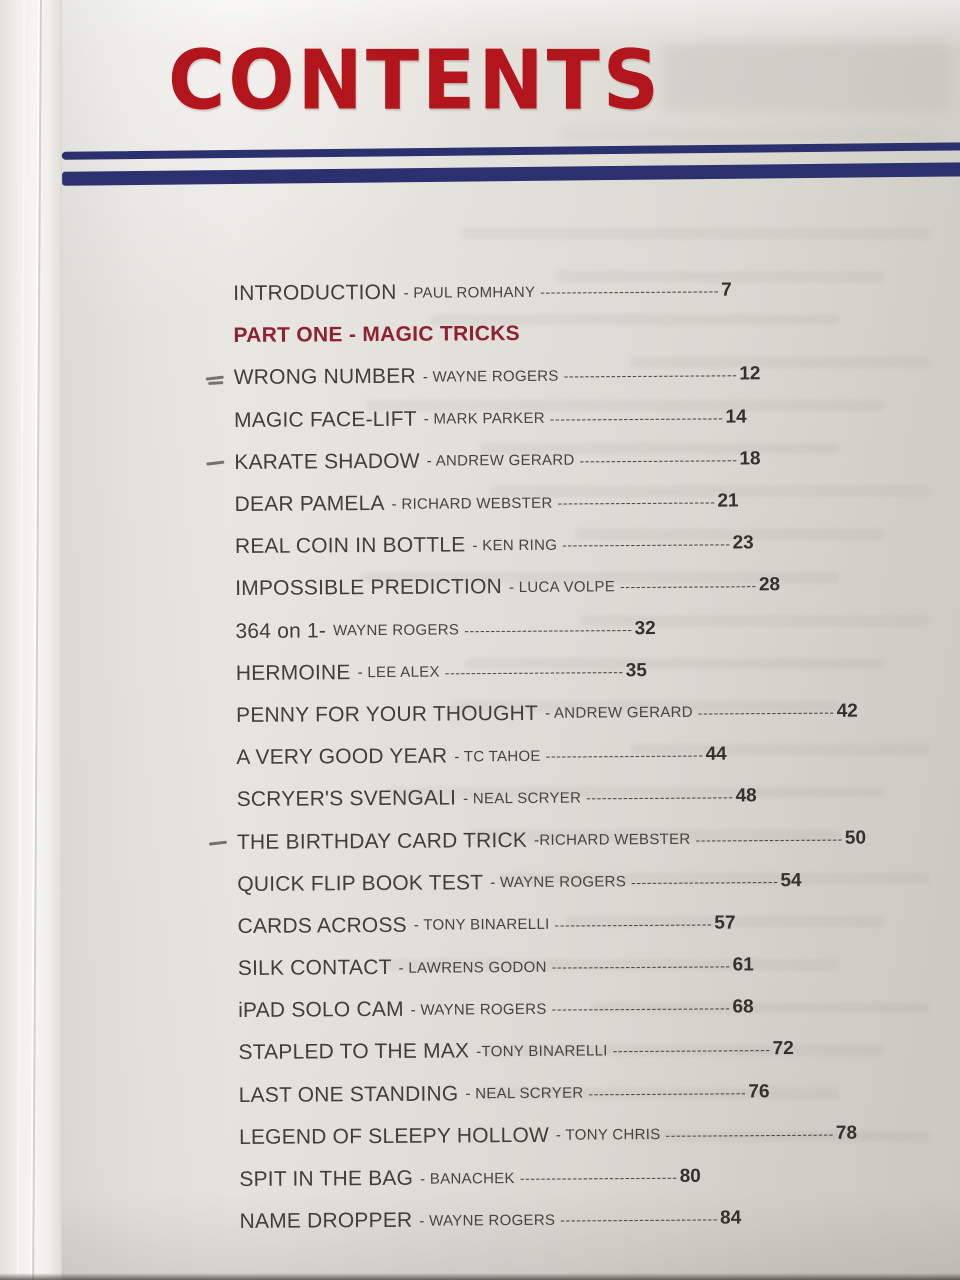 The width and height of the screenshot is (960, 1280). I want to click on entry-author: - TC TAHOE, so click(497, 756).